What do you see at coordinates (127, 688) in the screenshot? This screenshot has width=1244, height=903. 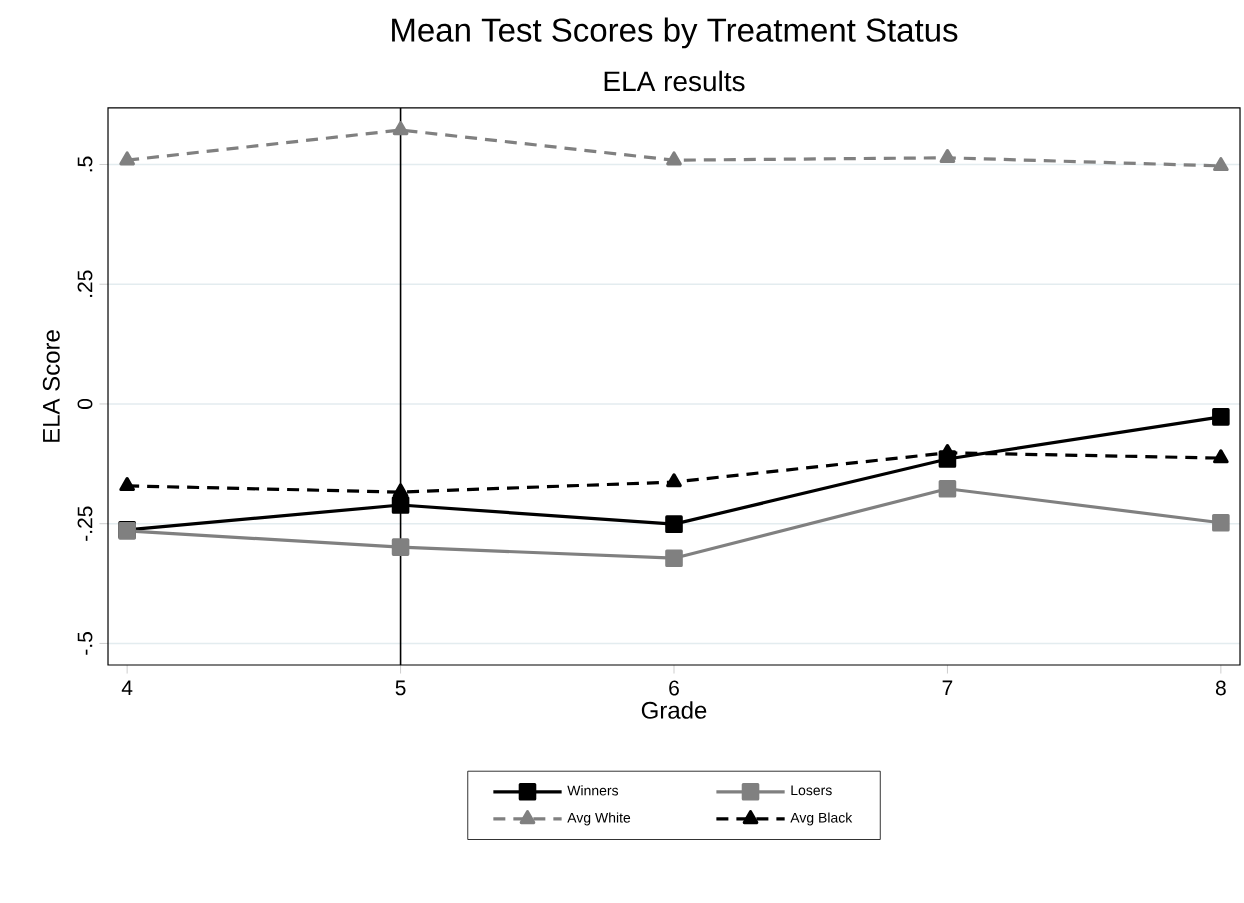 I see `x-tick-label: 4` at bounding box center [127, 688].